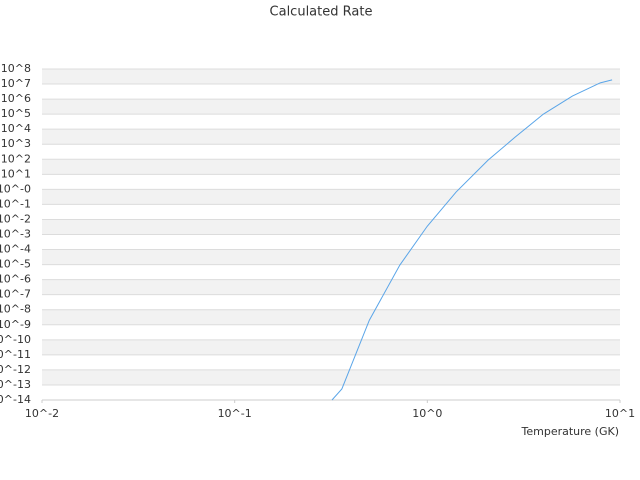 The width and height of the screenshot is (640, 480). What do you see at coordinates (620, 413) in the screenshot?
I see `x-tick-label: 10^1` at bounding box center [620, 413].